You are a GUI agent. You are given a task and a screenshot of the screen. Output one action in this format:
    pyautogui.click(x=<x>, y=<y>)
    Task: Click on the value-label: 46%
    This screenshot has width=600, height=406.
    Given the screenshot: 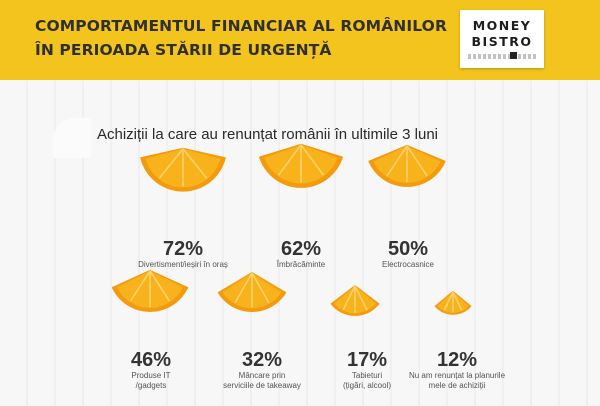 What is the action you would take?
    pyautogui.click(x=151, y=360)
    